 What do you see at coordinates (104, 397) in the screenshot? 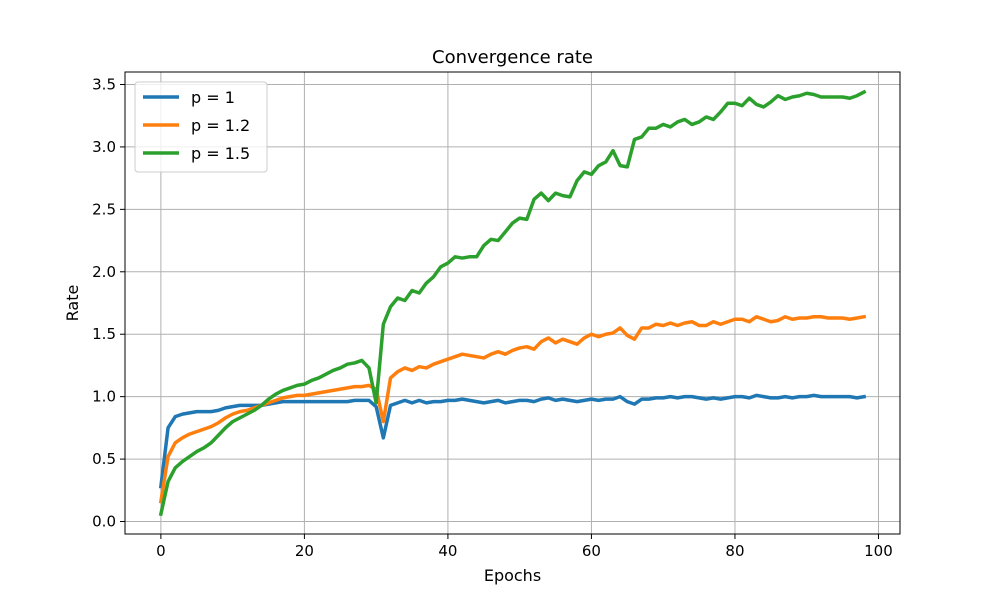
I see `y-tick-label: 1.0` at bounding box center [104, 397].